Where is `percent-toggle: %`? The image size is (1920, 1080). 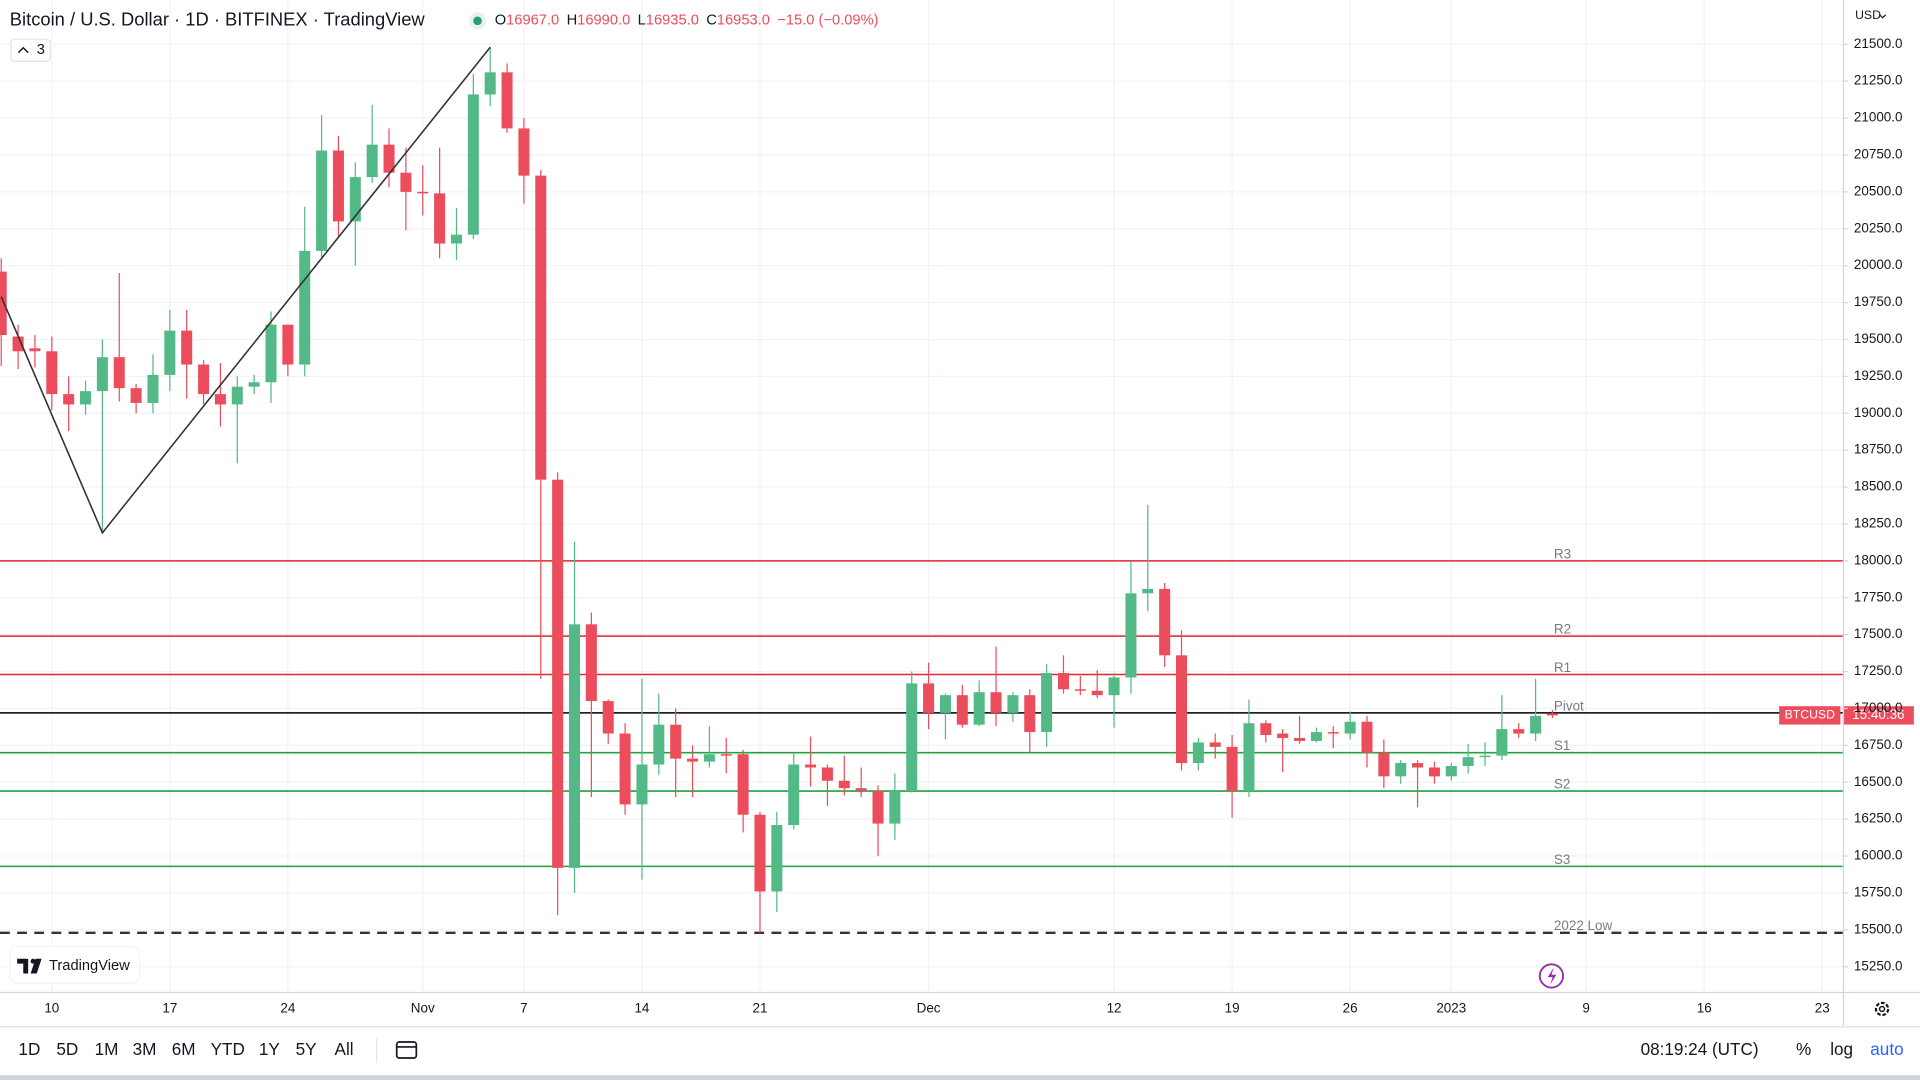 percent-toggle: % is located at coordinates (1803, 1049).